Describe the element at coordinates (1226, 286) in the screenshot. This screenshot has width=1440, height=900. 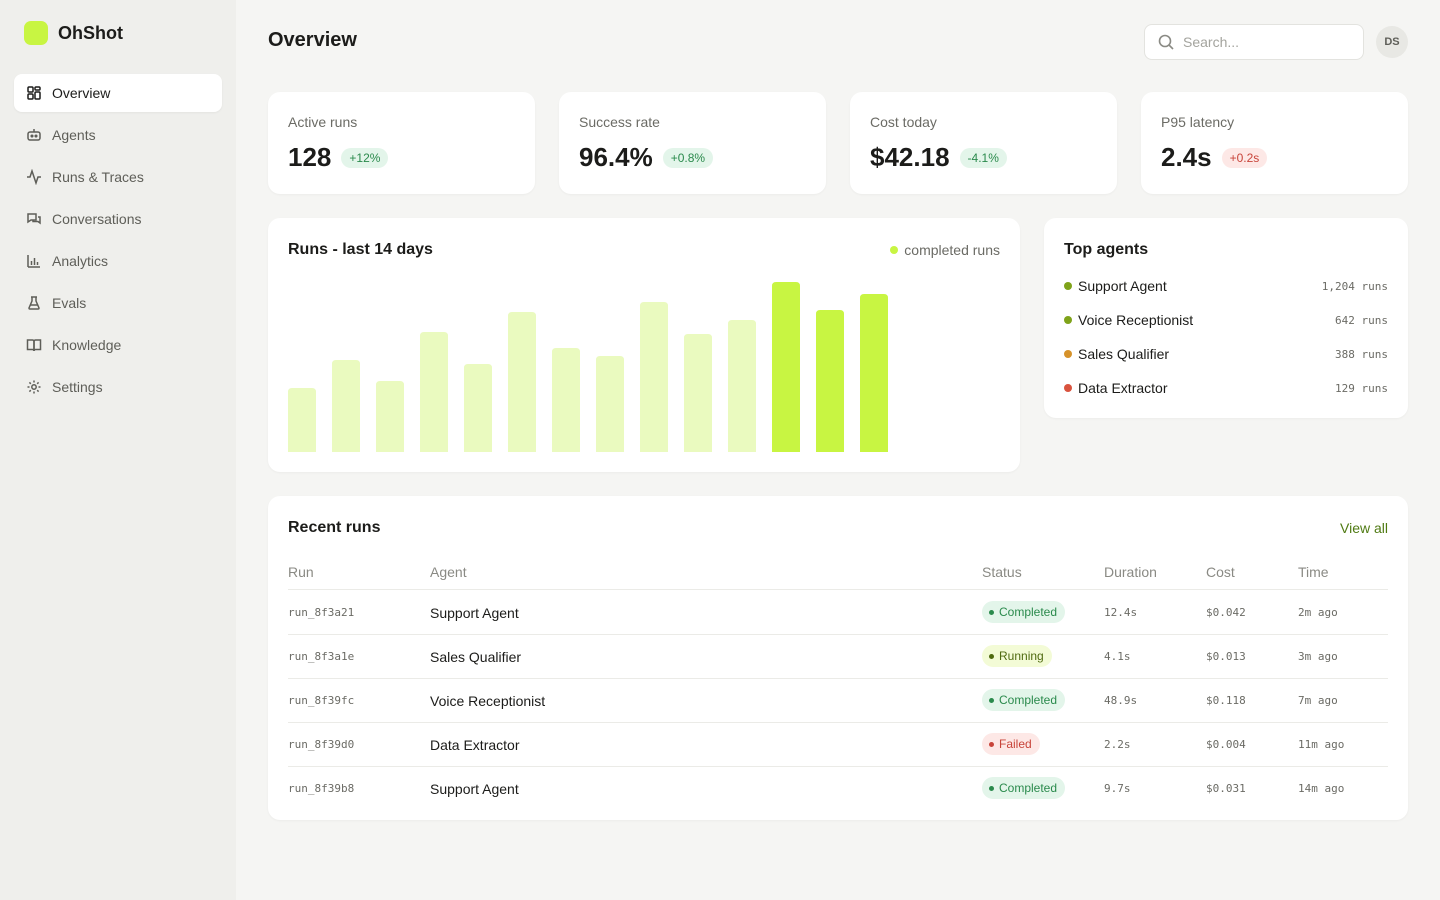
I see `top-agent-row: Support Agent 1,204 runs` at that location.